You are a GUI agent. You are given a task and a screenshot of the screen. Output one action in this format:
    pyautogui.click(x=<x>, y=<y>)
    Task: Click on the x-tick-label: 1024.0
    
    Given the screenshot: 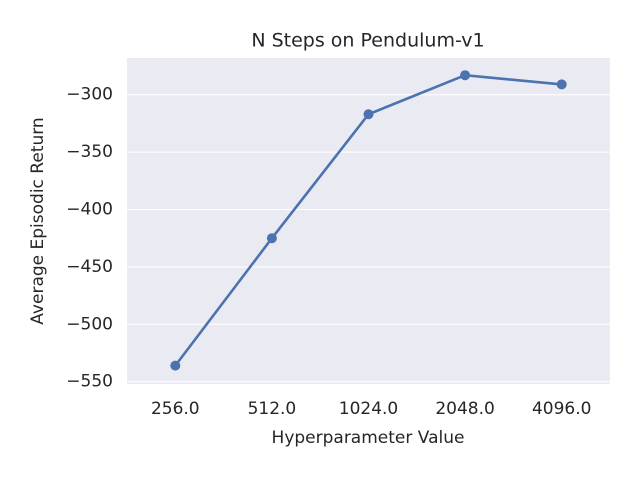 What is the action you would take?
    pyautogui.click(x=368, y=409)
    